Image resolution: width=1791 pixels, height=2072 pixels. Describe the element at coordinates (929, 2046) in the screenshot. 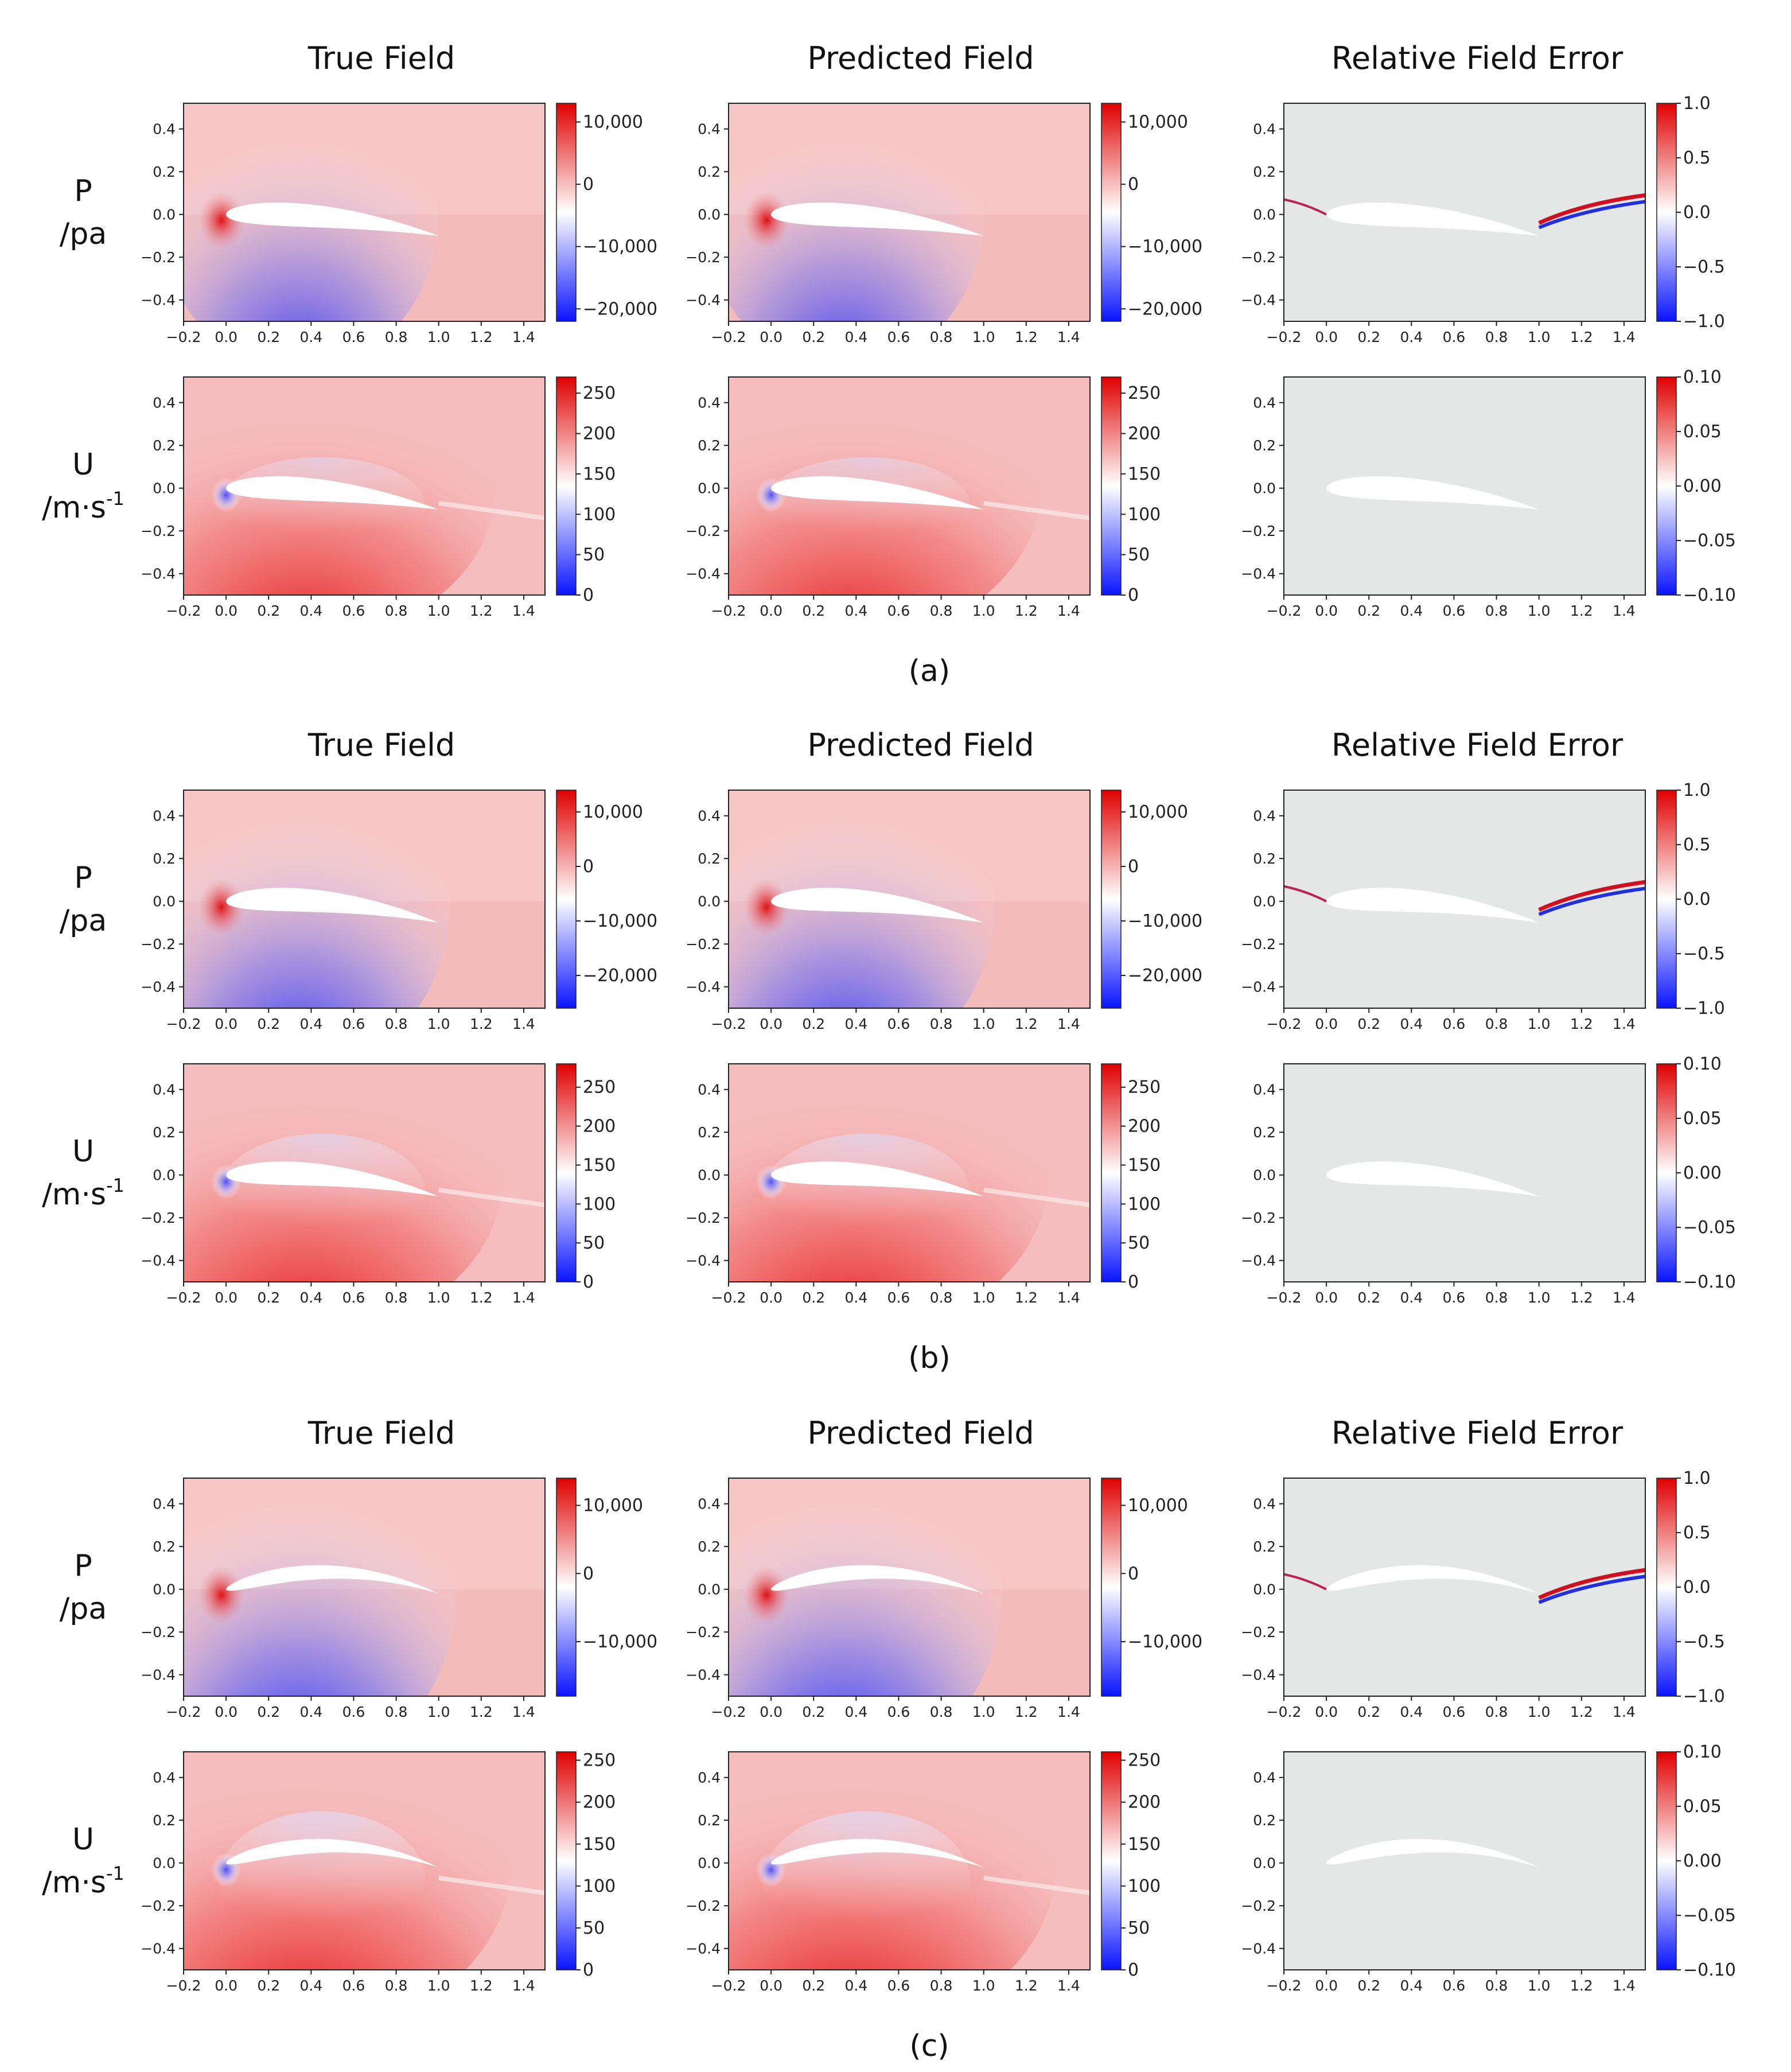

I see `panel-caption: (c)` at that location.